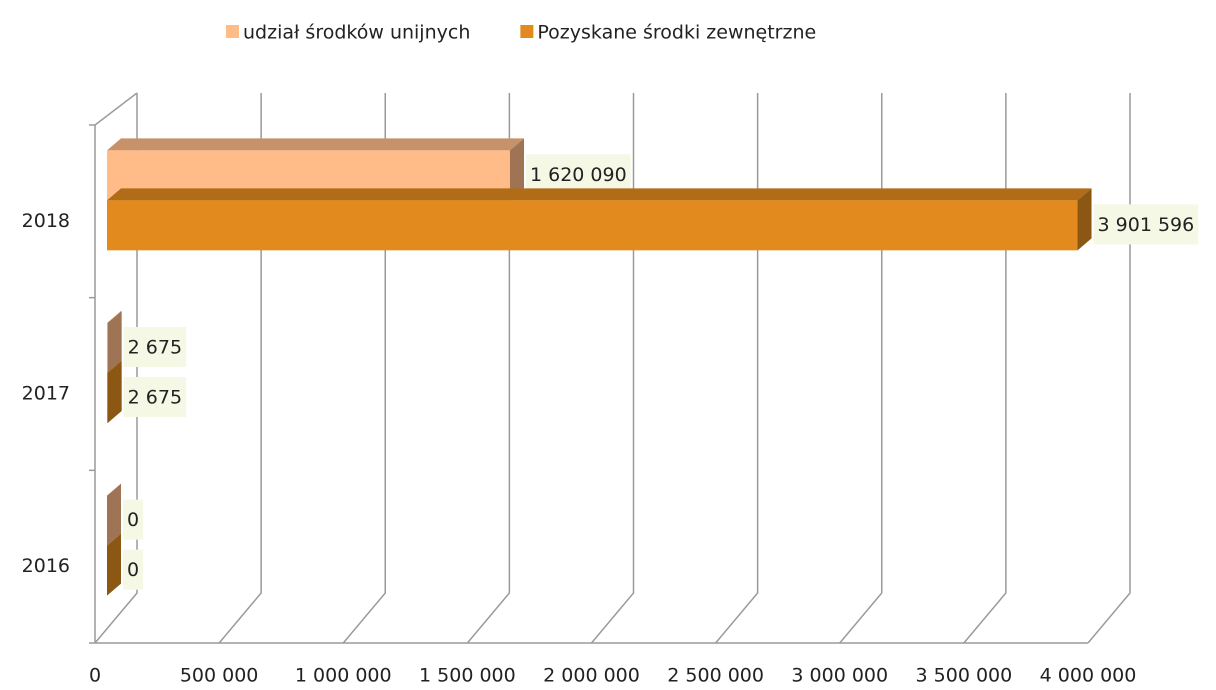  I want to click on value-label: 3 901 596, so click(1146, 225).